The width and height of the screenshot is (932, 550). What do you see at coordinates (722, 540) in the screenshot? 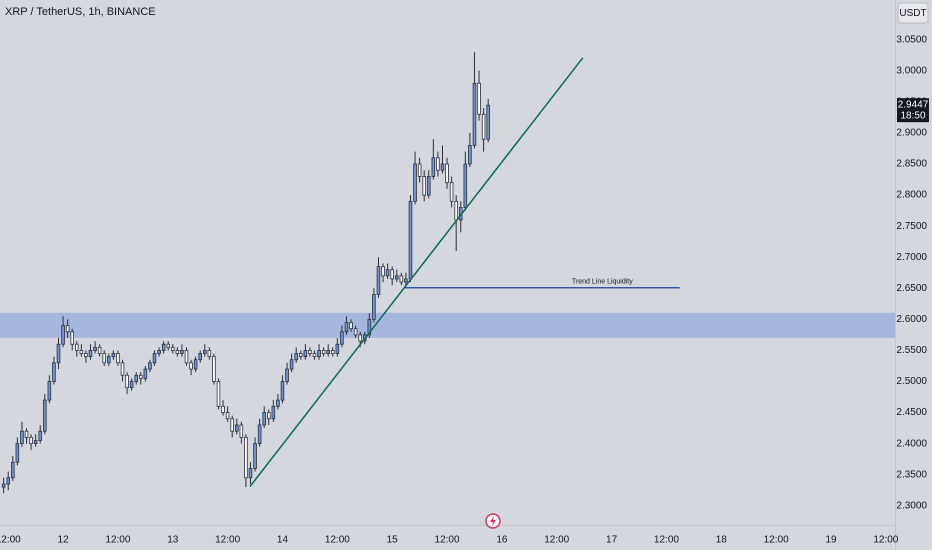
I see `x-tick-label: 18` at bounding box center [722, 540].